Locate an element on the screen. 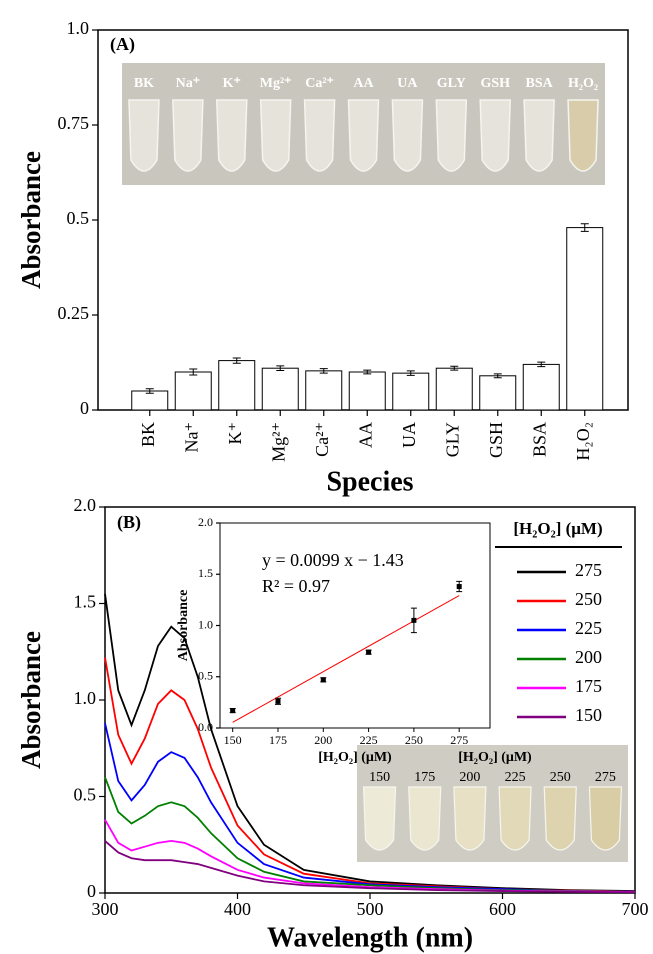 This screenshot has width=653, height=954. y-axis-title: Absorbance is located at coordinates (31, 700).